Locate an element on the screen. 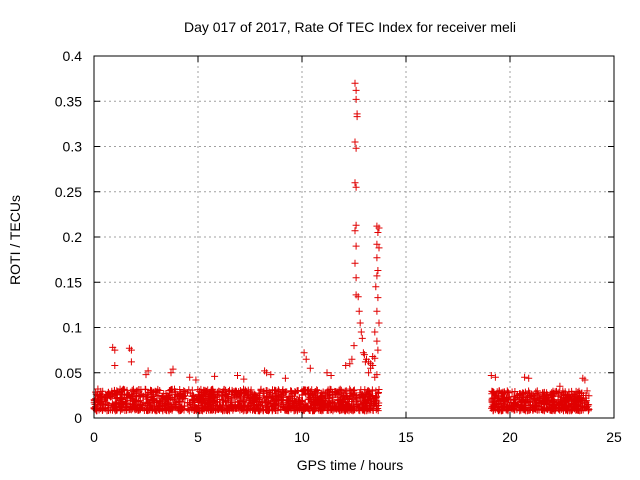 This screenshot has height=480, width=640. y-tick-label: 0.1 is located at coordinates (73, 328).